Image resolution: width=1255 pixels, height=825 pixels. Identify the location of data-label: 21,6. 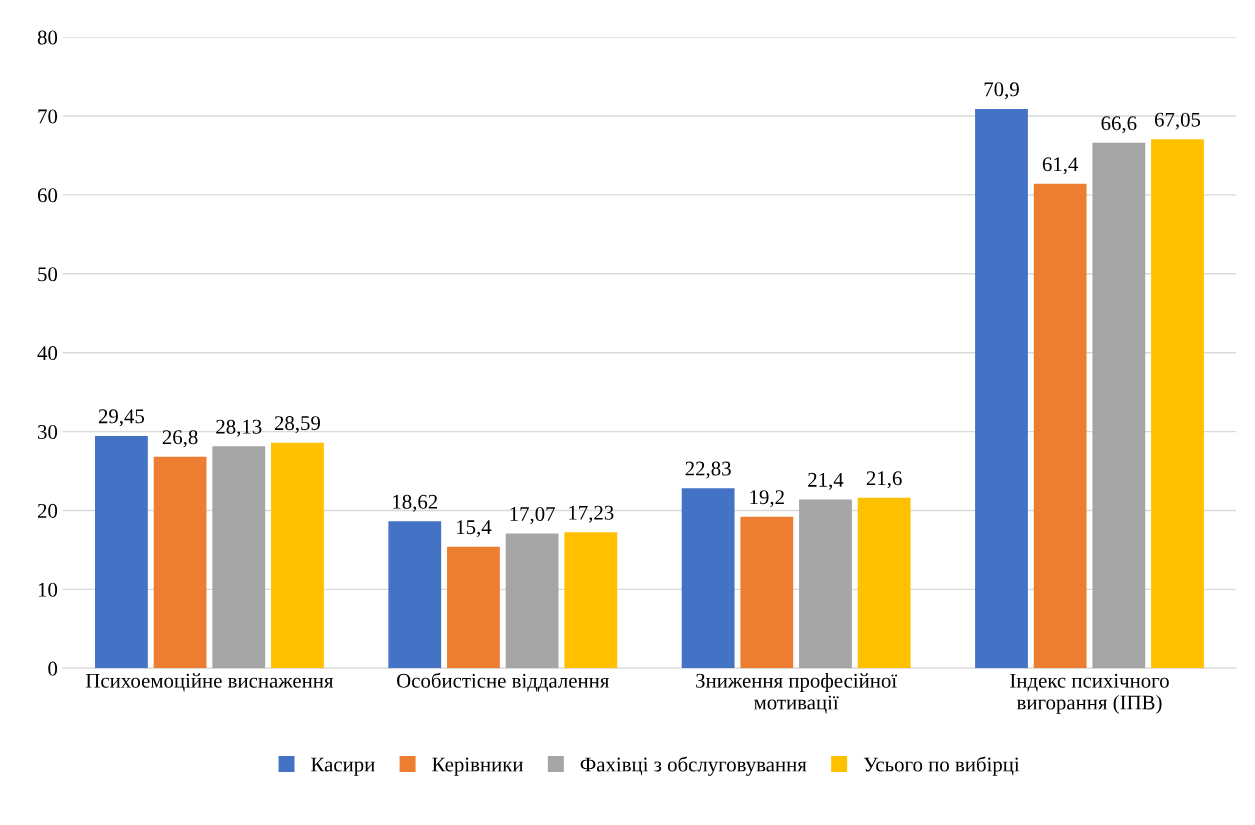
(884, 480).